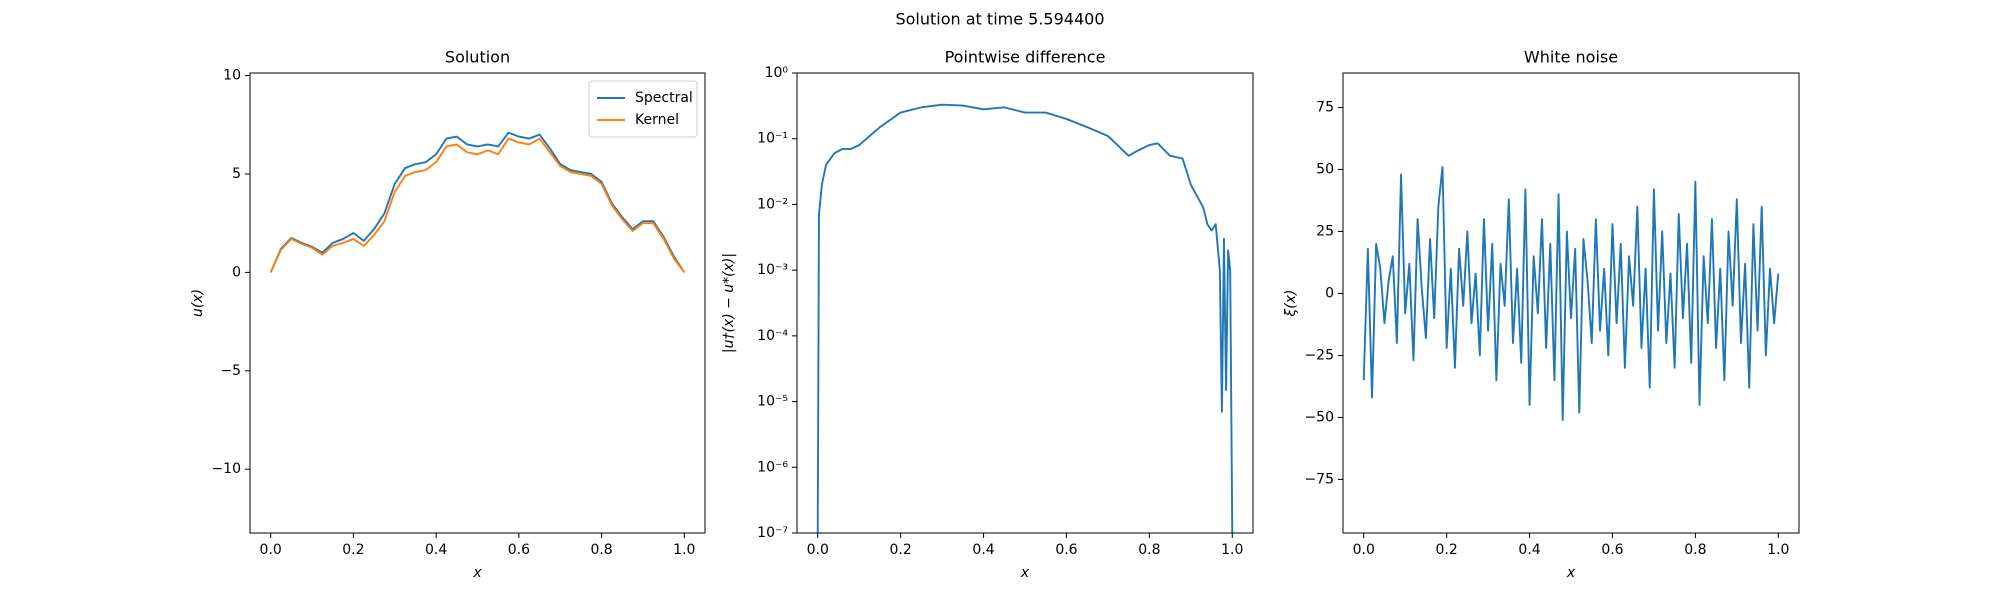 This screenshot has width=2000, height=600. What do you see at coordinates (772, 139) in the screenshot?
I see `y-tick-label: 10⁻¹` at bounding box center [772, 139].